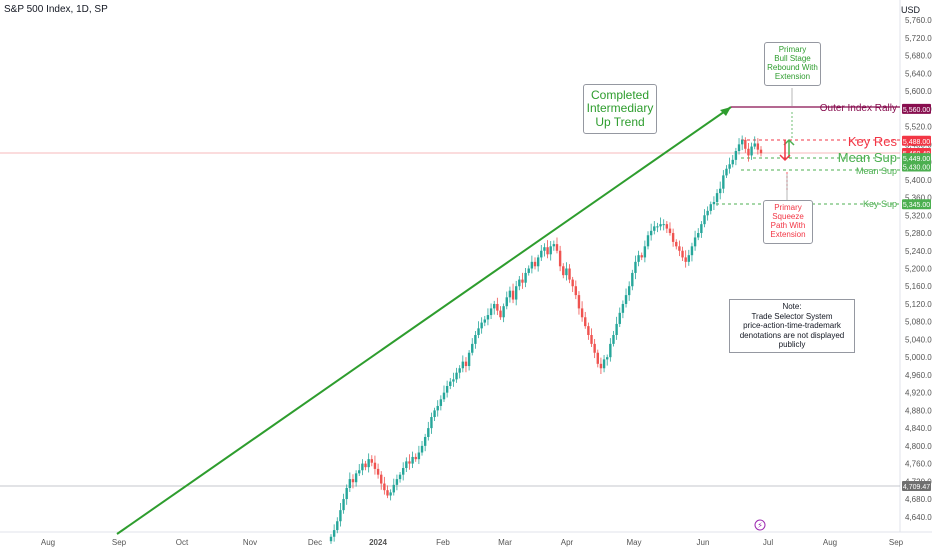 The height and width of the screenshot is (550, 932). What do you see at coordinates (505, 542) in the screenshot?
I see `x-tick-label: Mar` at bounding box center [505, 542].